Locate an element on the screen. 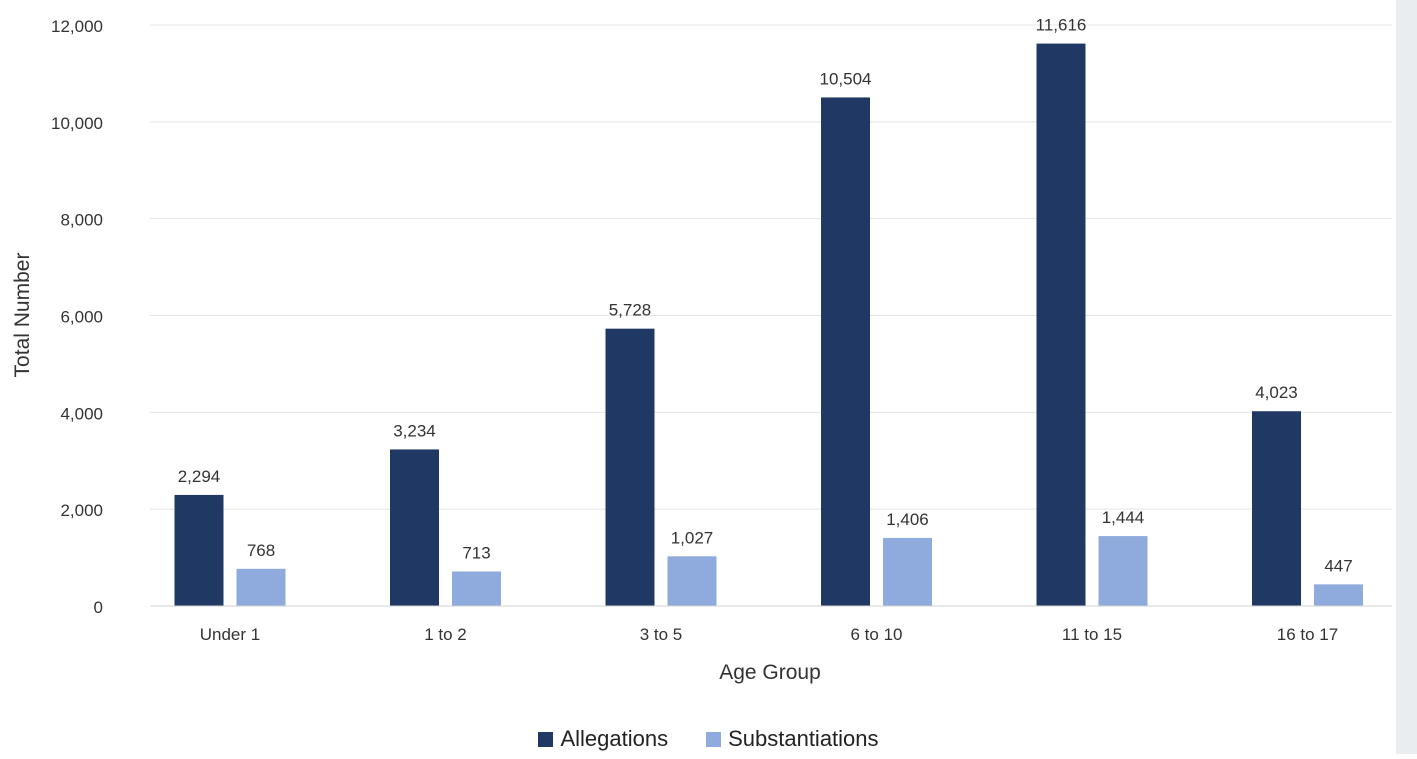 This screenshot has width=1417, height=759. y-tick-label: 4,000 is located at coordinates (81, 413).